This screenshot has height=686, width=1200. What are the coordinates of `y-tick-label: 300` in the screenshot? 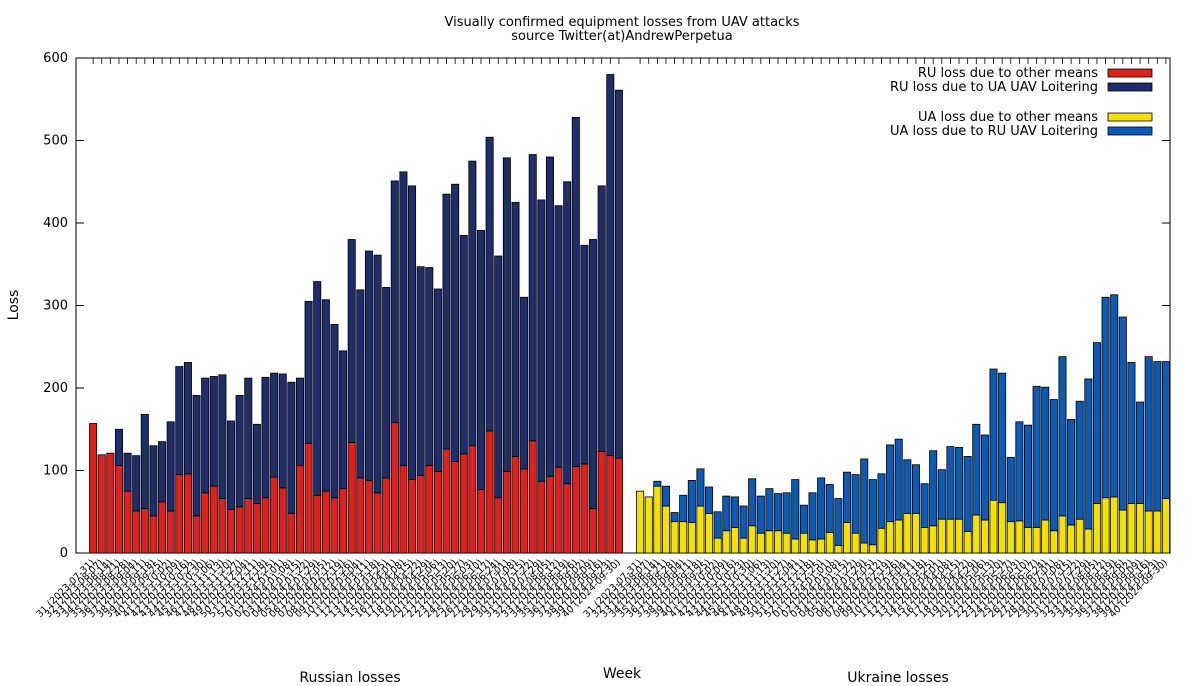 It's located at (55, 306).